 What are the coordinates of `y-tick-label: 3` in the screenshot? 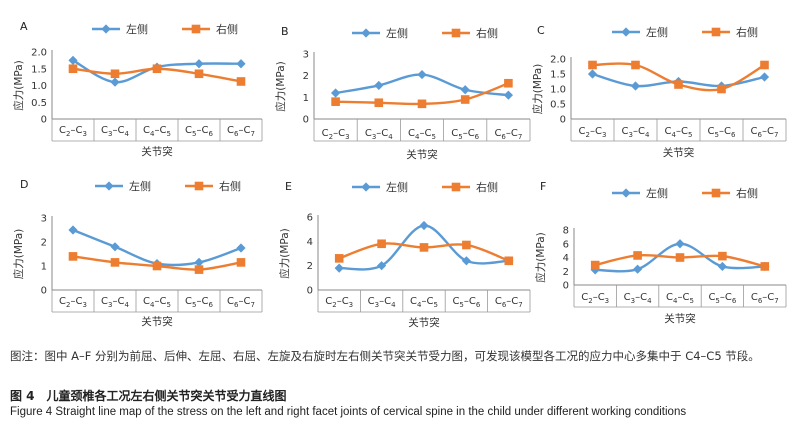 It's located at (306, 55).